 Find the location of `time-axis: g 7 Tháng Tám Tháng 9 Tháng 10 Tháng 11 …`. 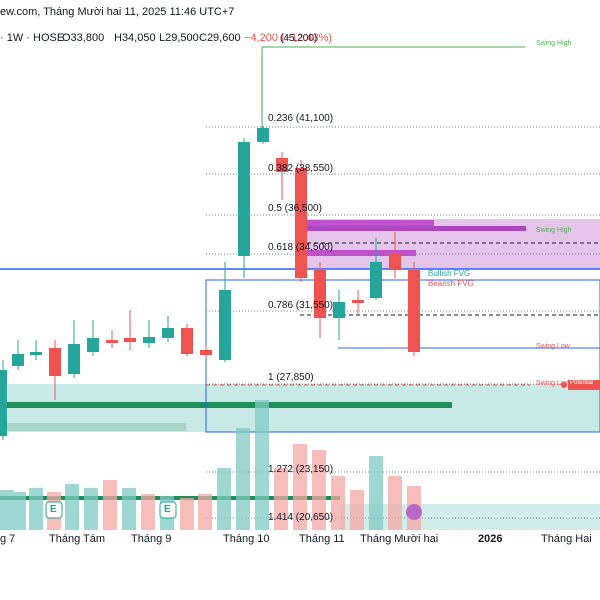

time-axis: g 7 Tháng Tám Tháng 9 Tháng 10 Tháng 11 … is located at coordinates (300, 540).